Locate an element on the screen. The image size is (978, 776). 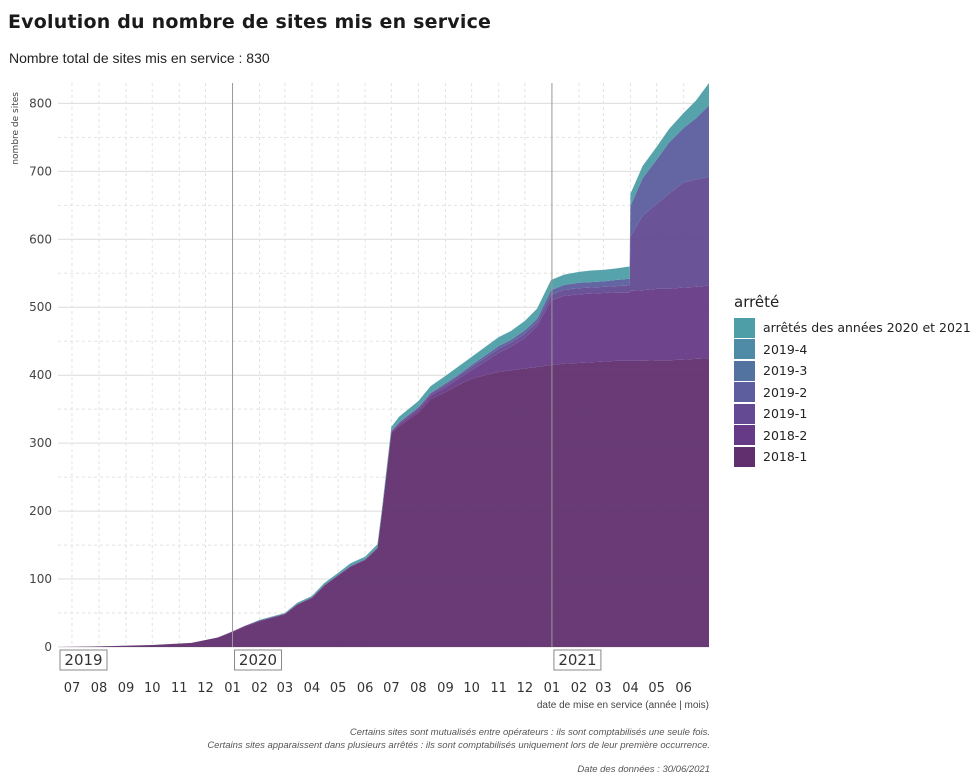
legend-title: arrêté is located at coordinates (757, 302).